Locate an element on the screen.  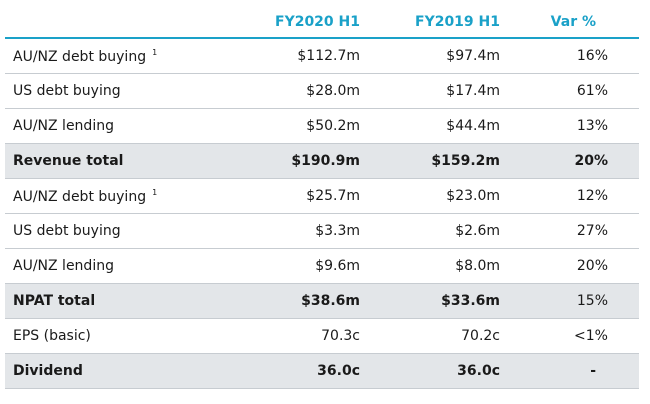
table-row-dividend: Dividend 36.0c 36.0c - is located at coordinates (322, 371).